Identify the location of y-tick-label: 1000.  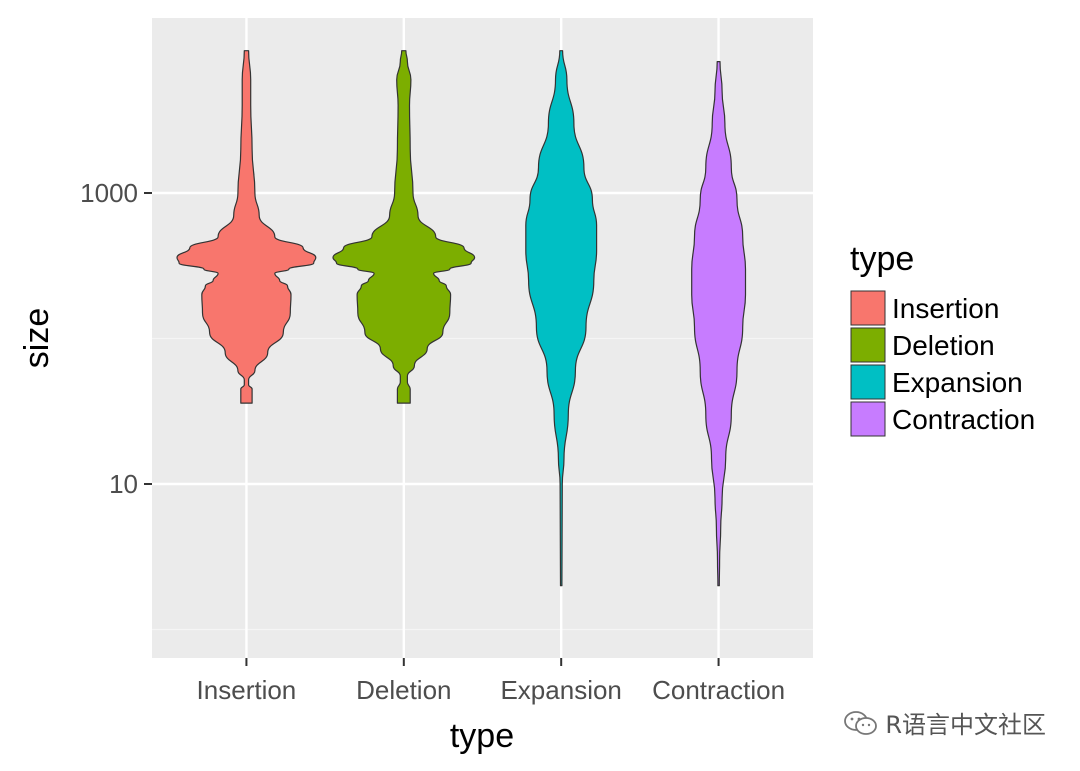
(109, 193).